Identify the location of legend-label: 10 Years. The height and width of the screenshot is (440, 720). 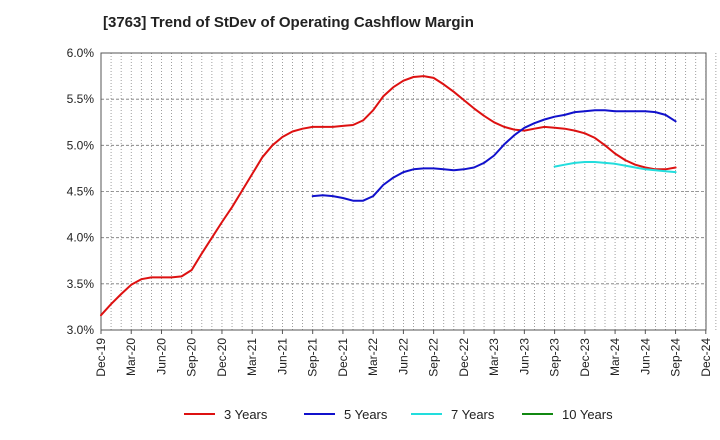
(587, 414).